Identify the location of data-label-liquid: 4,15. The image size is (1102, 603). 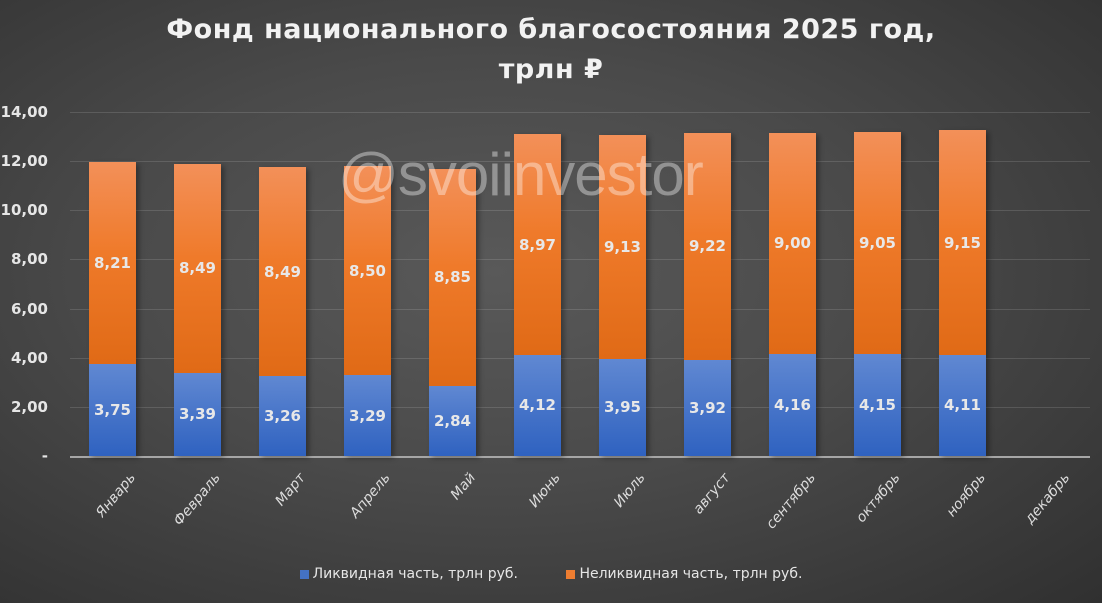
(877, 405).